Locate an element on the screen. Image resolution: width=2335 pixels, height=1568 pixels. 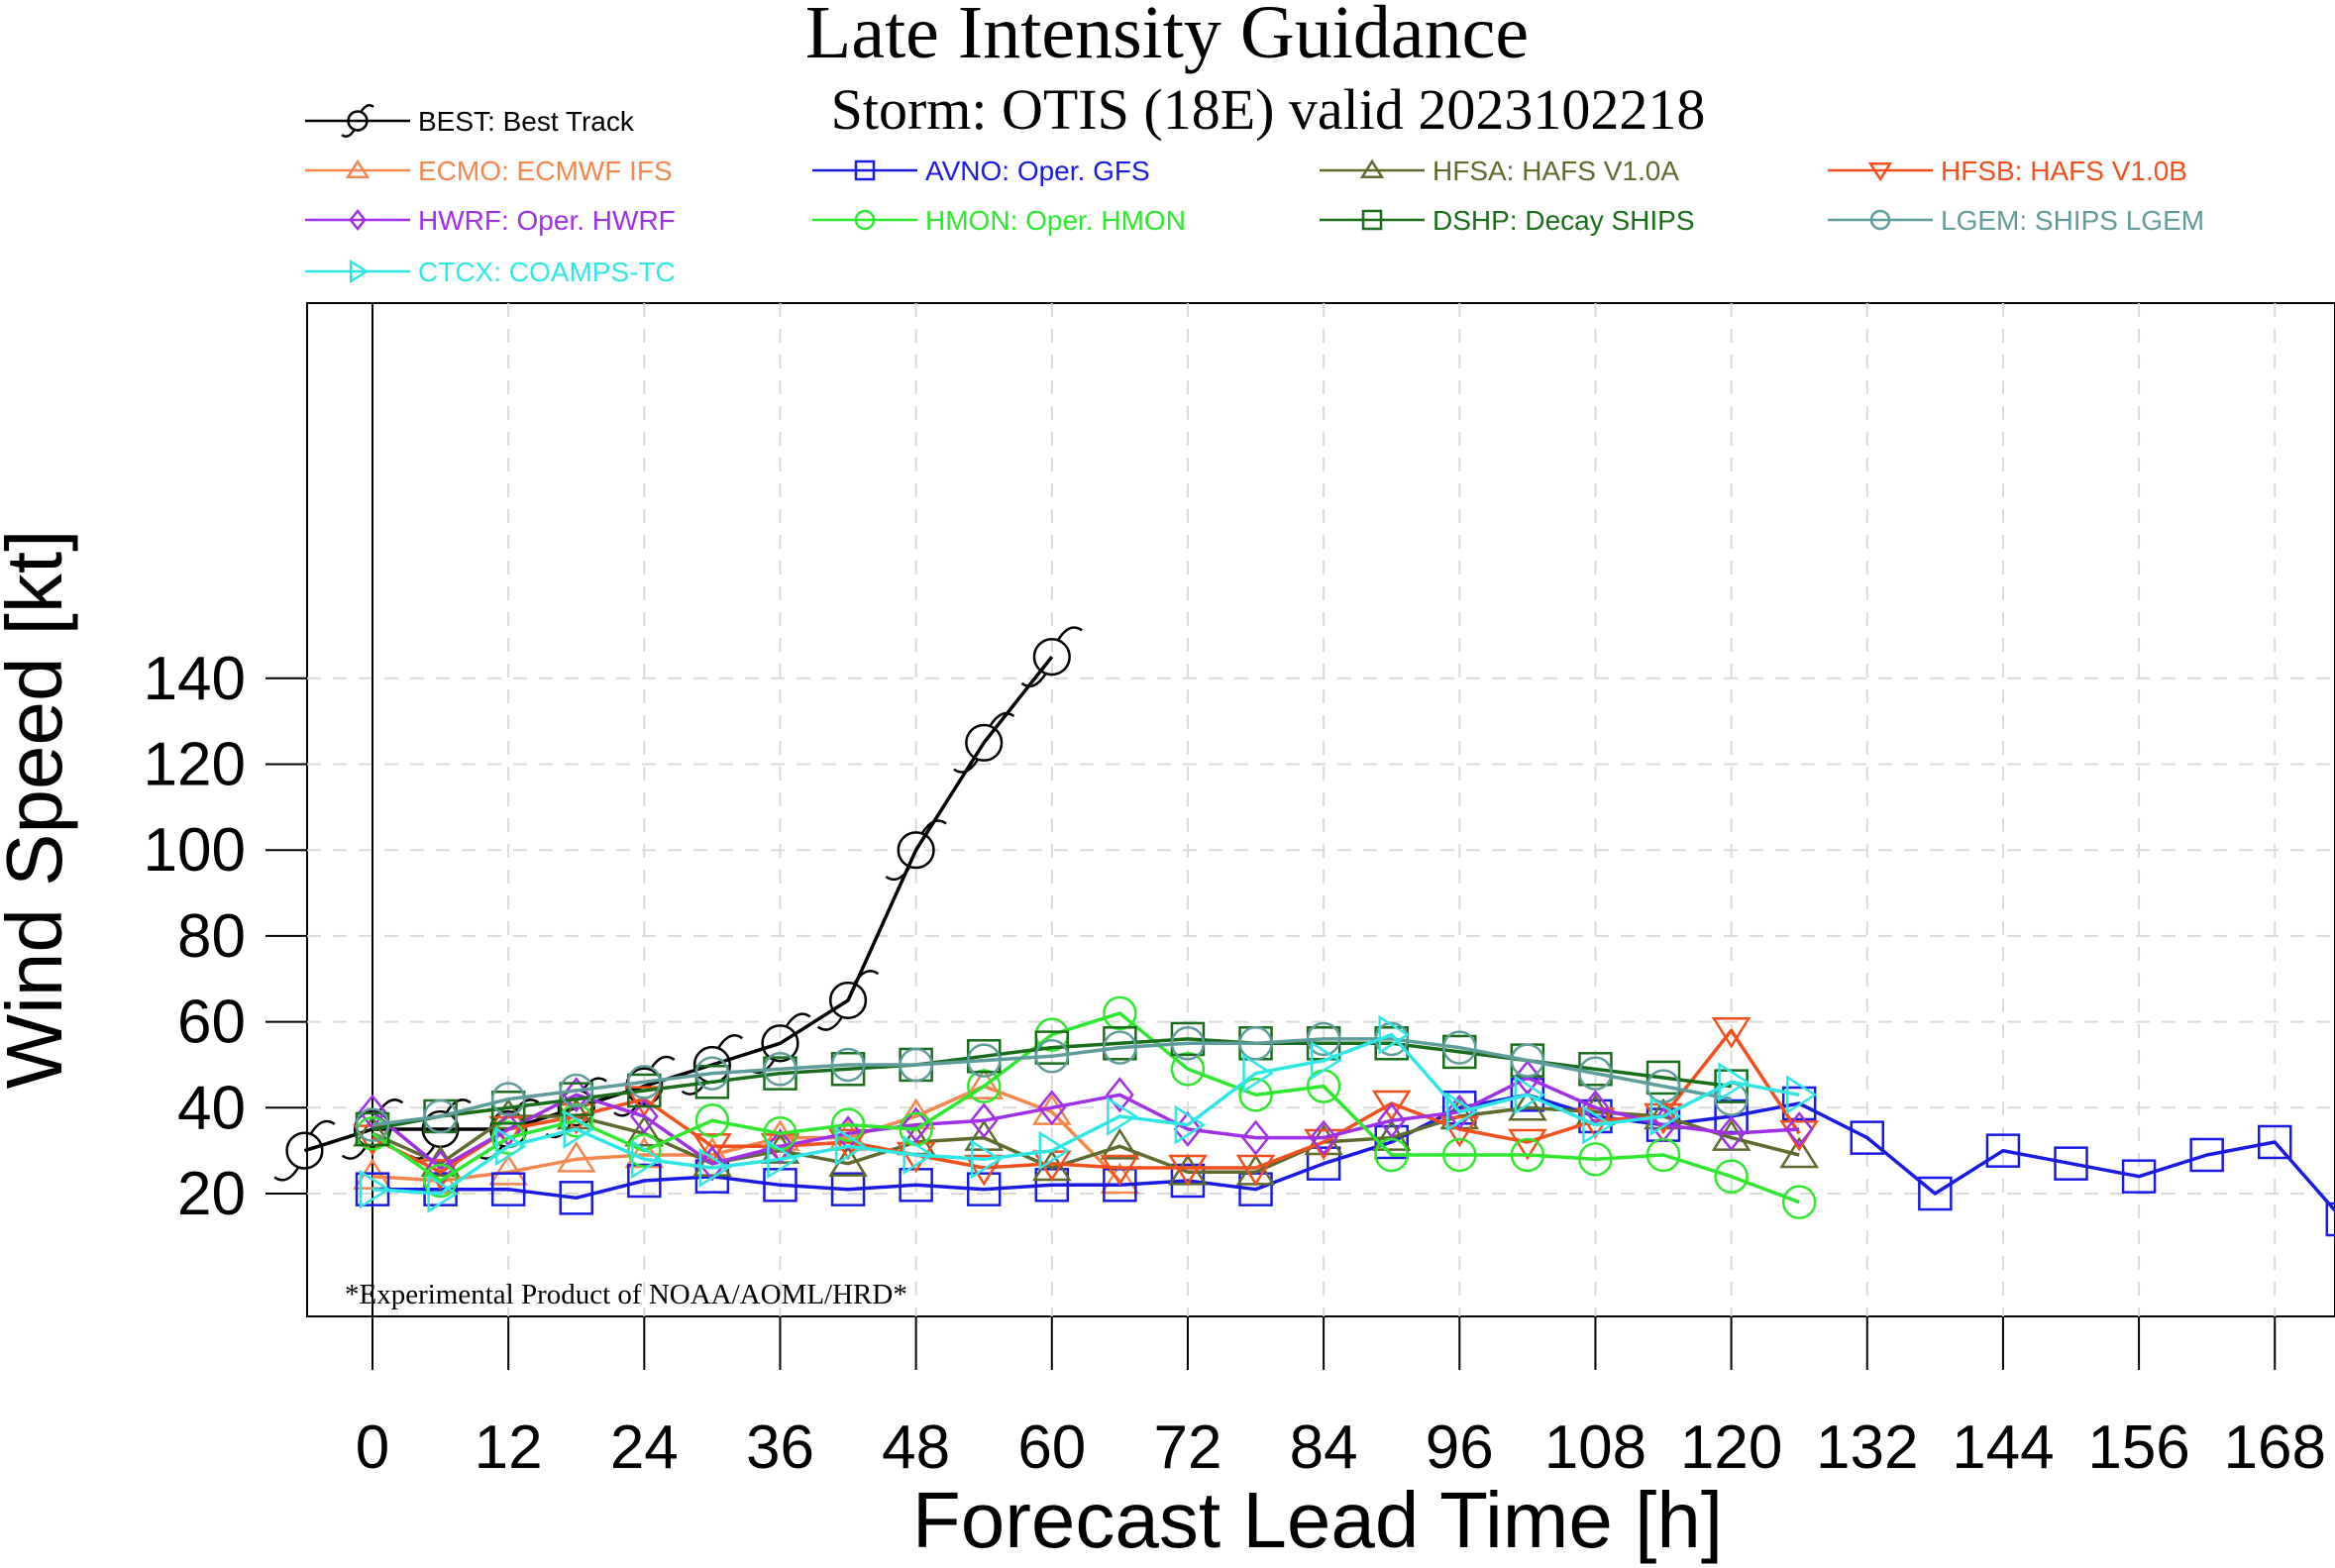
legend-label: HMON: Oper. HMON is located at coordinates (1055, 220).